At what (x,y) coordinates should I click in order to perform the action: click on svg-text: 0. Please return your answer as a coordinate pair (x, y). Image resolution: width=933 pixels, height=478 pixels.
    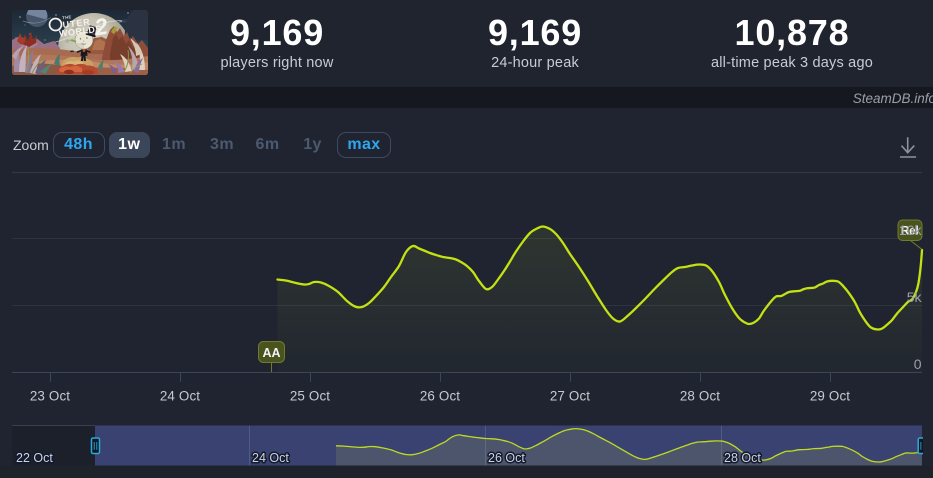
    Looking at the image, I should click on (918, 364).